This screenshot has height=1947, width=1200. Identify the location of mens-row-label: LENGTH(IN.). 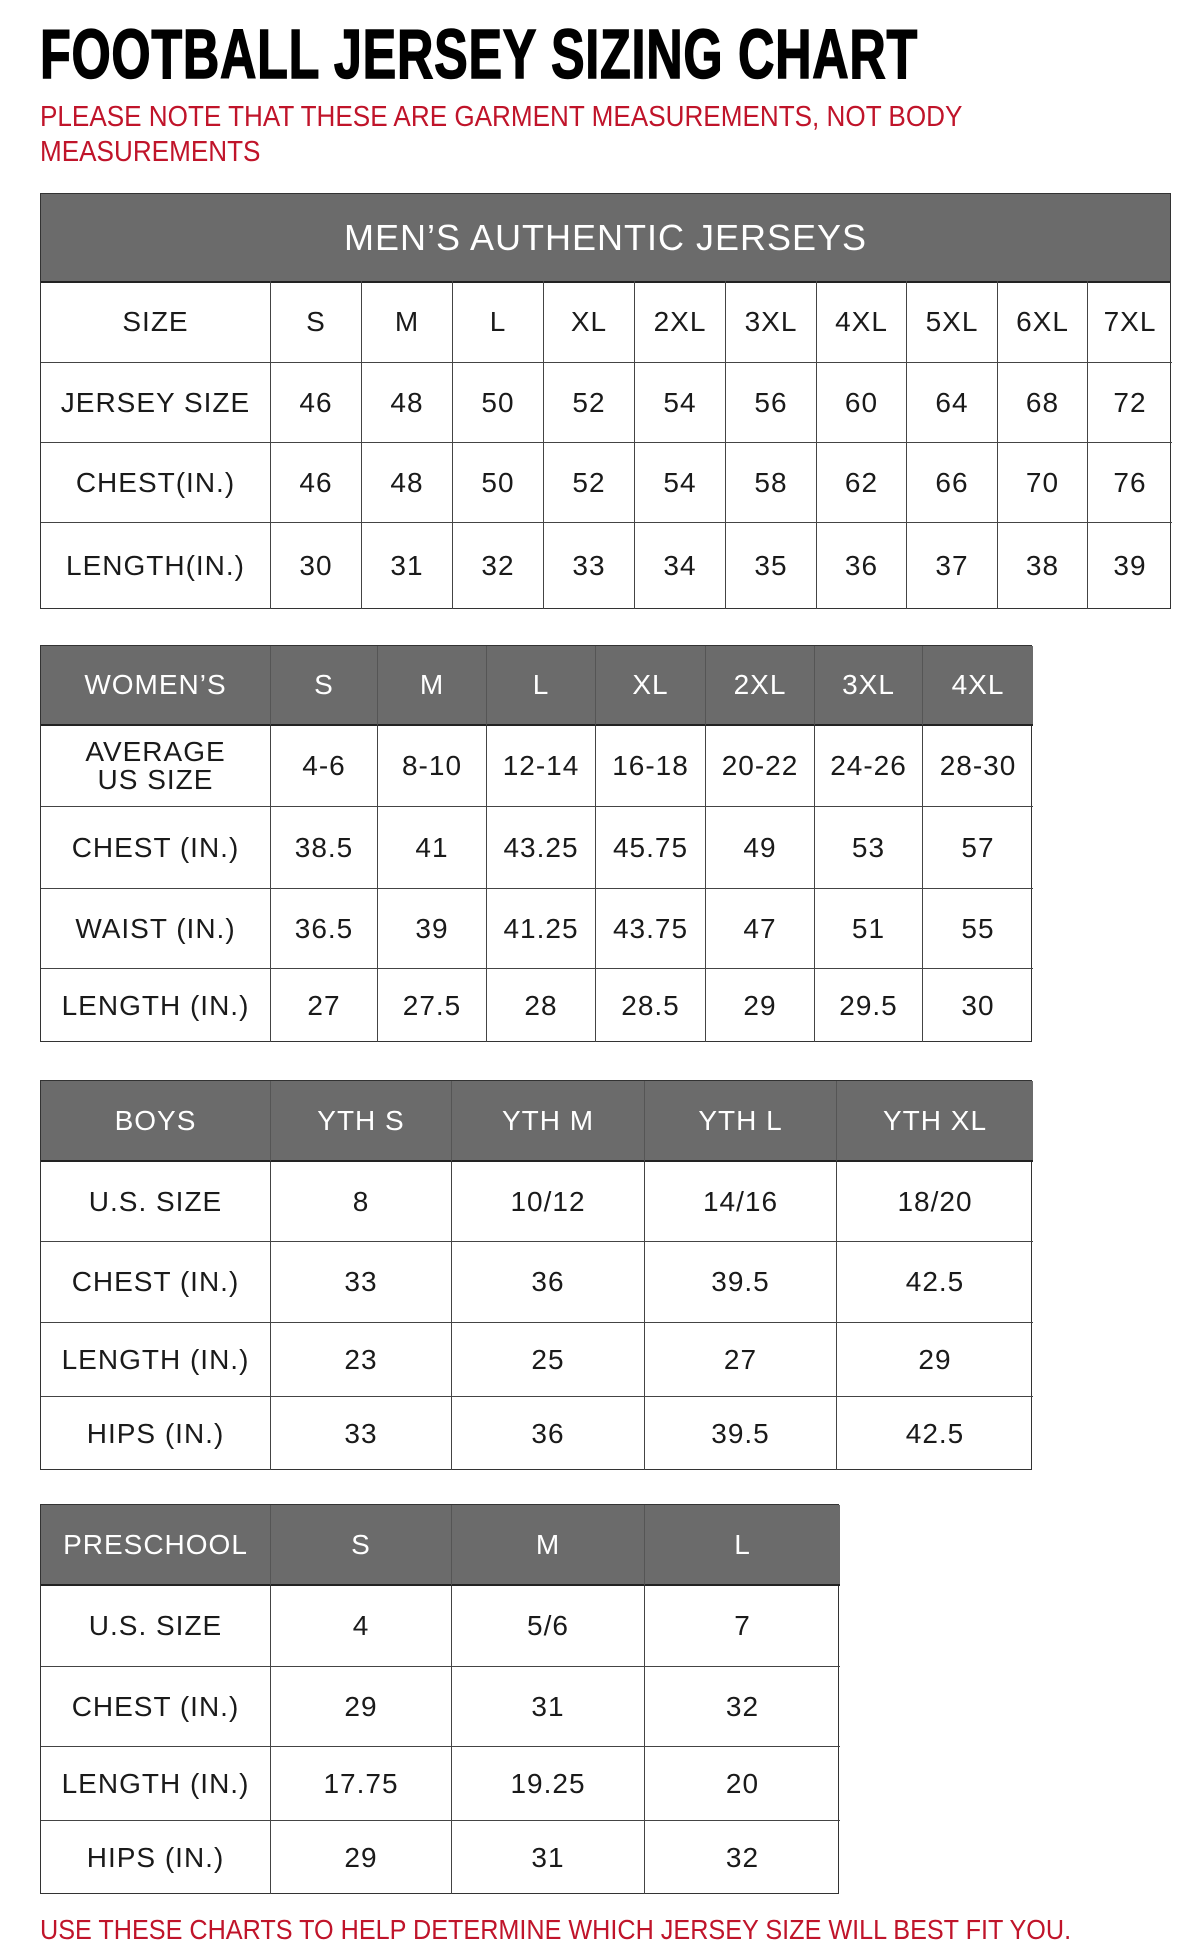
(156, 566).